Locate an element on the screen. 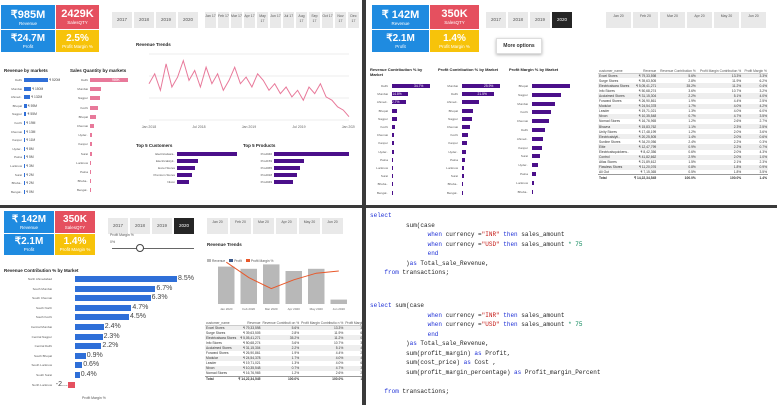 This screenshot has width=777, height=405. table-row: Ali Out ₹ 7,15,365 0.5% 1.8% 3.5% is located at coordinates (683, 172).